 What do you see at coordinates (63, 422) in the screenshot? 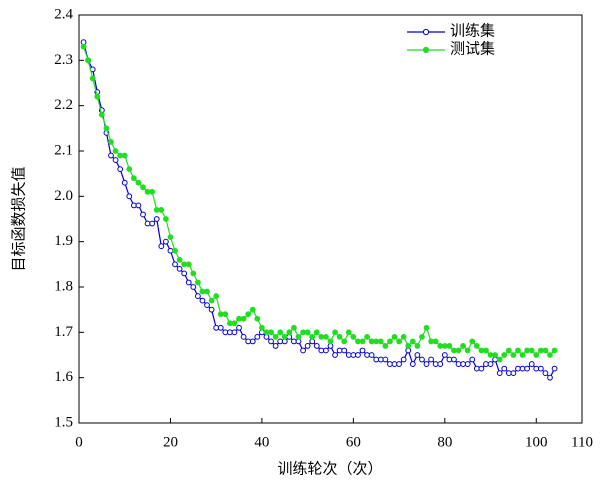
I see `y-tick-label: 1.5` at bounding box center [63, 422].